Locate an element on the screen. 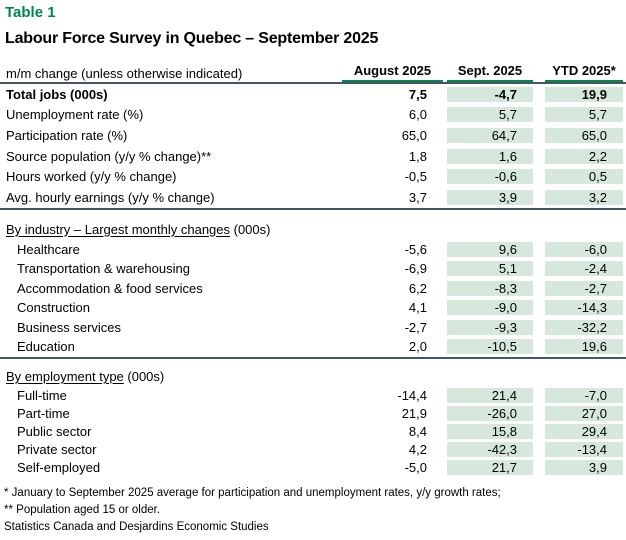  table-number-label: Table 1 is located at coordinates (30, 12).